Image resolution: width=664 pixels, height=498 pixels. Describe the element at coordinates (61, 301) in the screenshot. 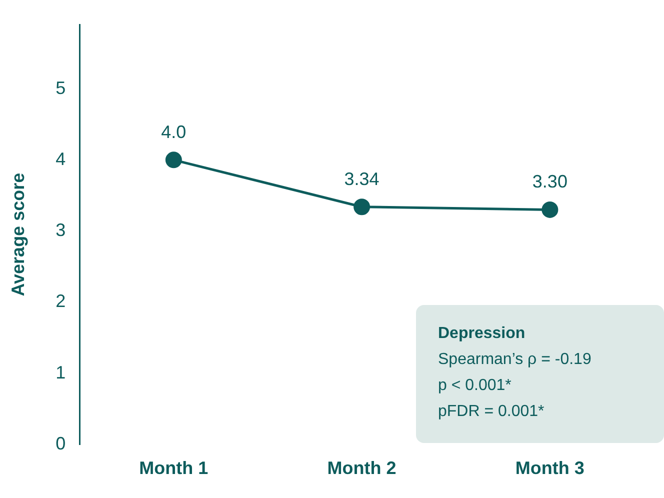

I see `y-tick-label: 2` at that location.